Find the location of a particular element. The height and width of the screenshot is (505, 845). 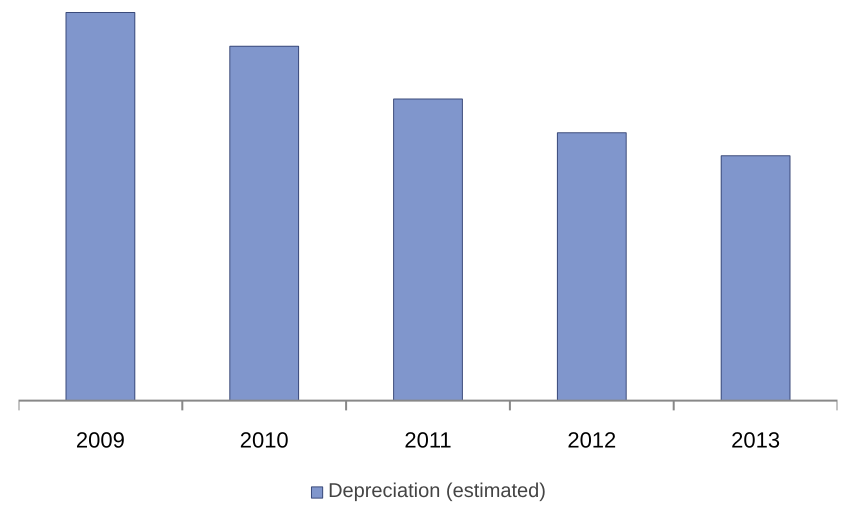

x-tick-label: 2010 is located at coordinates (264, 440).